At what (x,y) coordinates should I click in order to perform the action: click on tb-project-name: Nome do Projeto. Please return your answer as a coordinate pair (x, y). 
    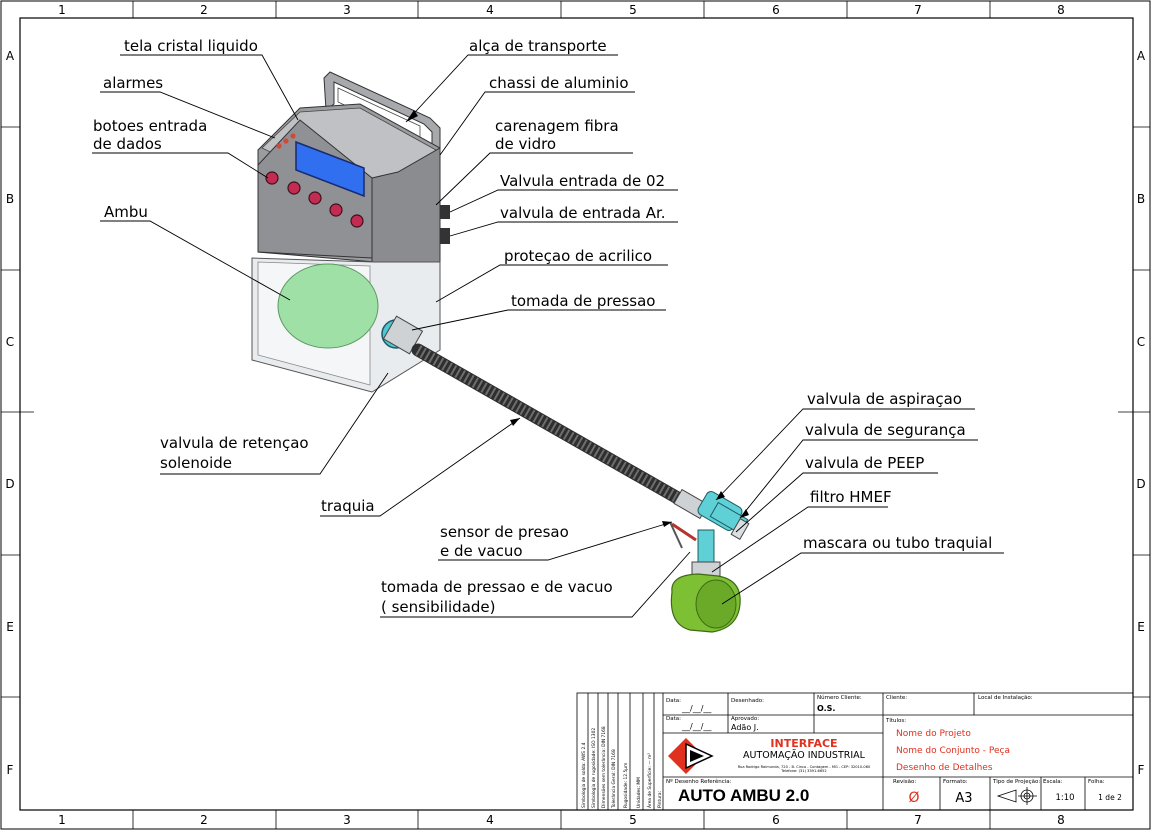
    Looking at the image, I should click on (933, 734).